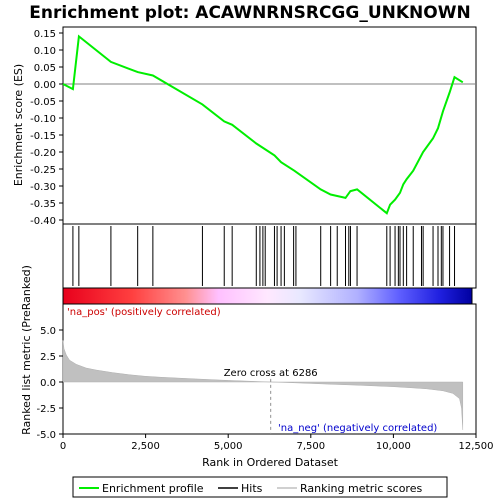  I want to click on rank-y-tick-label: 0.0, so click(48, 383).